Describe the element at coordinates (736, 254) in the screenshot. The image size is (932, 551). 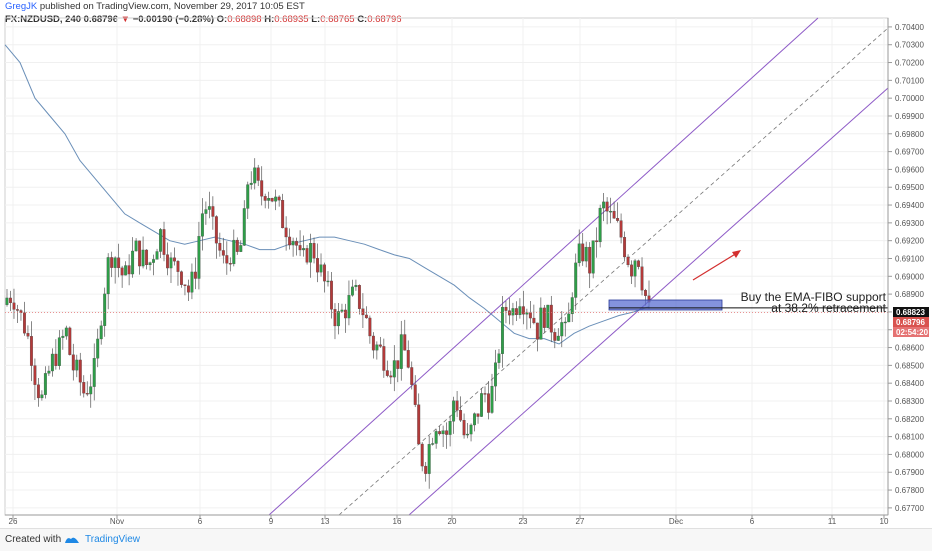
I see `target-arrow-icon` at that location.